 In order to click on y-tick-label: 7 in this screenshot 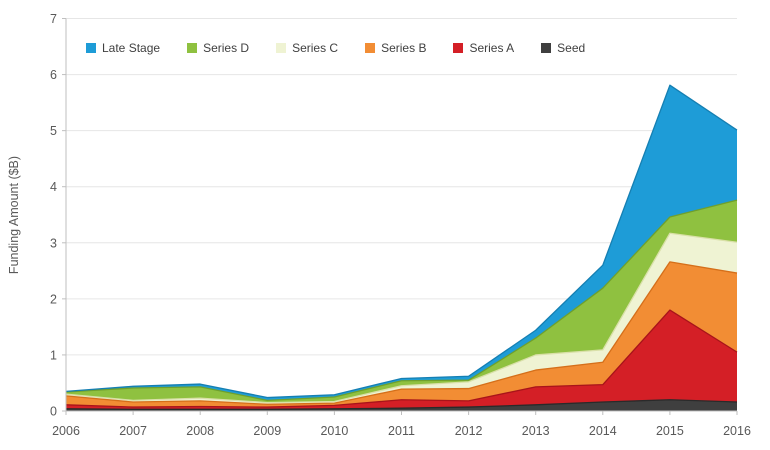, I will do `click(53, 19)`.